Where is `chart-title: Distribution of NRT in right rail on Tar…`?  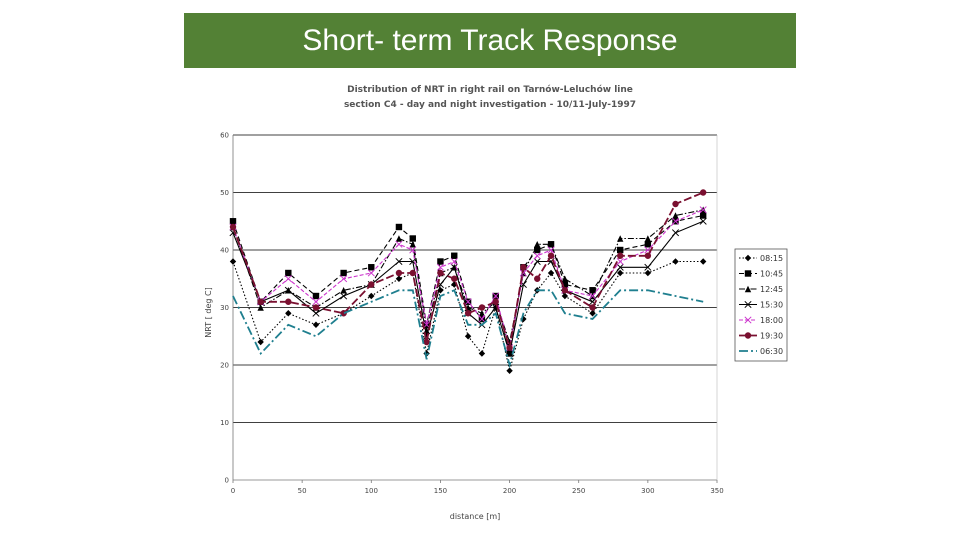
chart-title: Distribution of NRT in right rail on Tar… is located at coordinates (490, 97).